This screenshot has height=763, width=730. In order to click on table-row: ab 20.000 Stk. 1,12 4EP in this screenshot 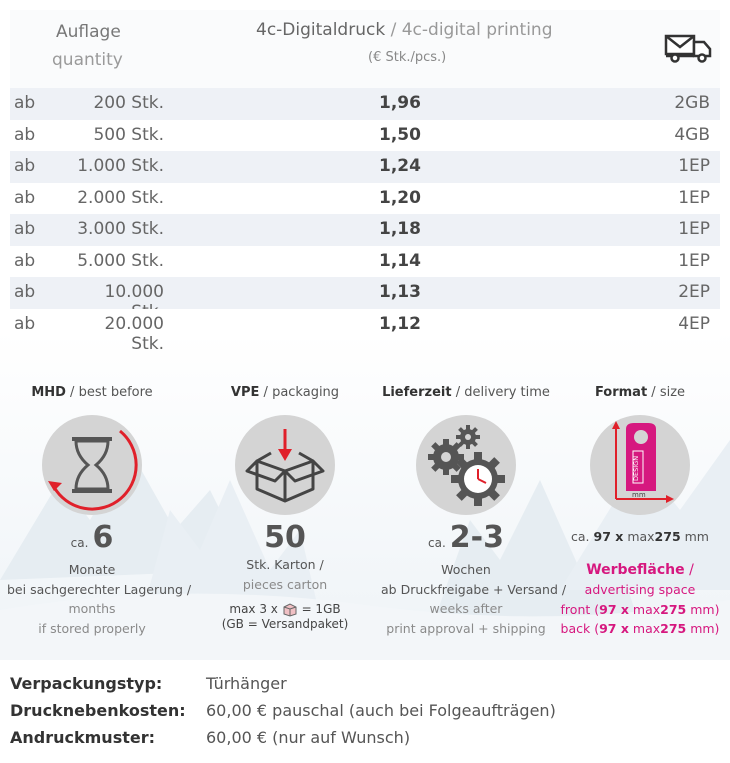, I will do `click(365, 331)`.